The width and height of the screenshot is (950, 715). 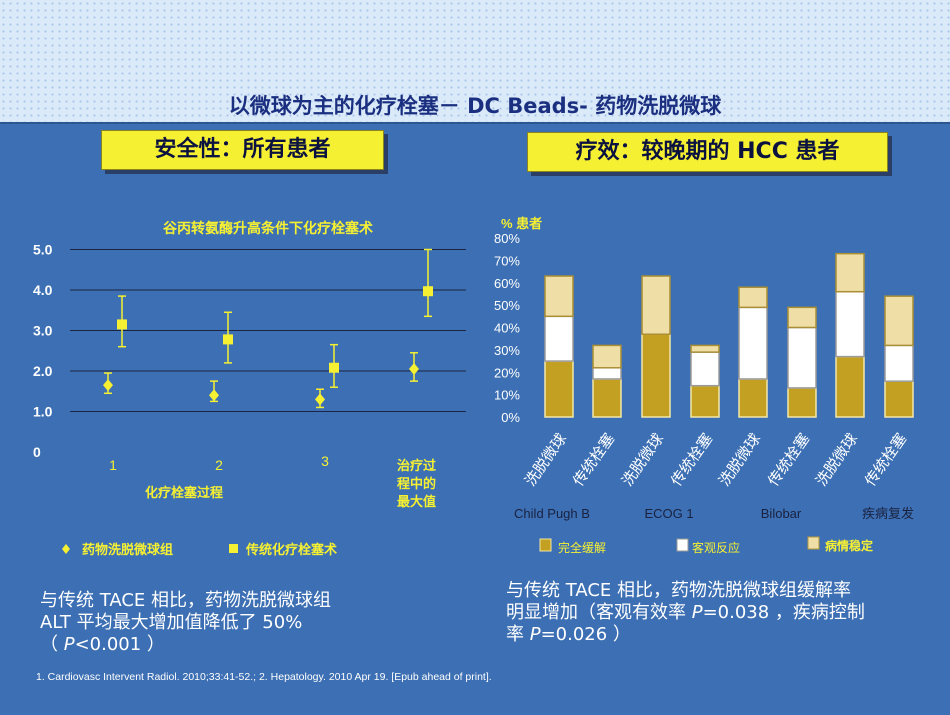 What do you see at coordinates (507, 328) in the screenshot?
I see `right-y-tick-label: 40%` at bounding box center [507, 328].